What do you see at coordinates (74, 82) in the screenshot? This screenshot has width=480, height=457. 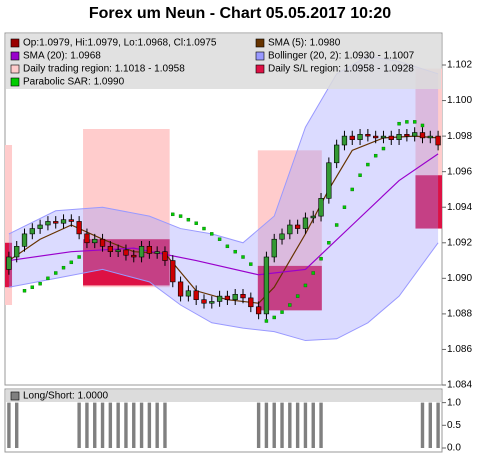 I see `legend-label: Parabolic SAR: 1.0990` at bounding box center [74, 82].